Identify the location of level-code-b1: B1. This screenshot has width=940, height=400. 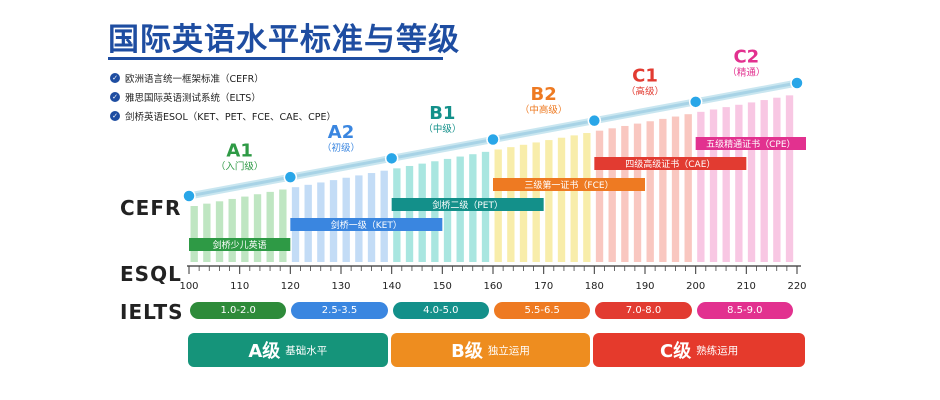
(442, 113).